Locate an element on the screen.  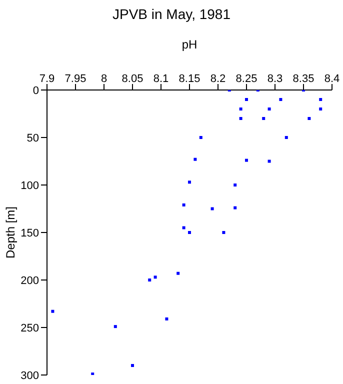
x-tick-label: 8.1 is located at coordinates (161, 79).